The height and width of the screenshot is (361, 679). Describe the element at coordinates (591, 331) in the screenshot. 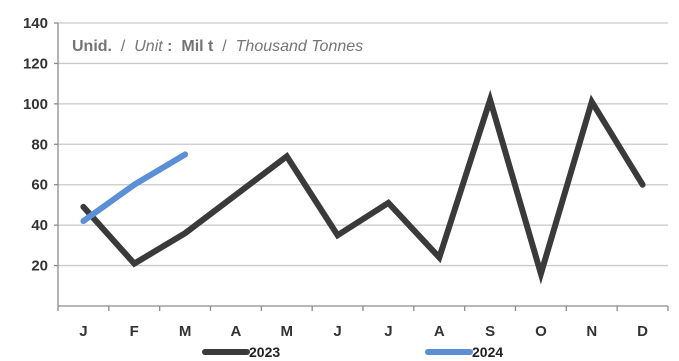

I see `x-tick-label-10: N` at that location.